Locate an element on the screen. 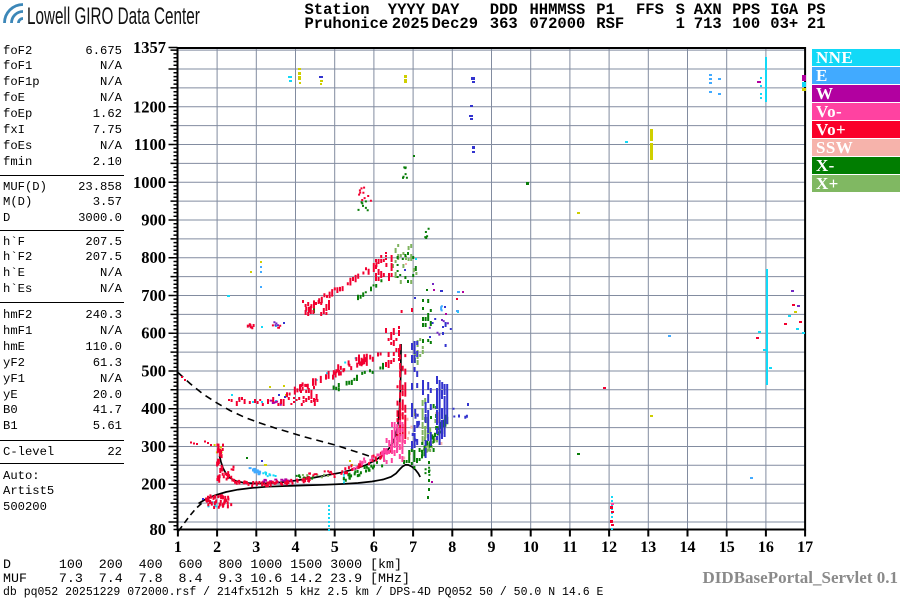 This screenshot has width=900, height=600. svg-text: 700 is located at coordinates (153, 295).